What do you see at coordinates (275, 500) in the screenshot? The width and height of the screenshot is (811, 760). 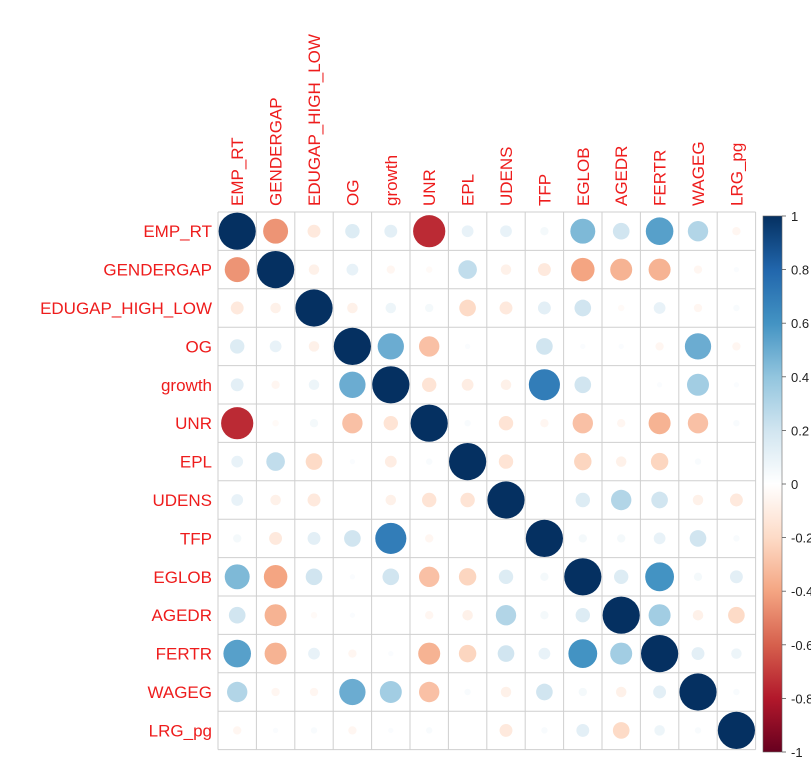 I see `corr-circle-UDENS-GENDERGAP` at bounding box center [275, 500].